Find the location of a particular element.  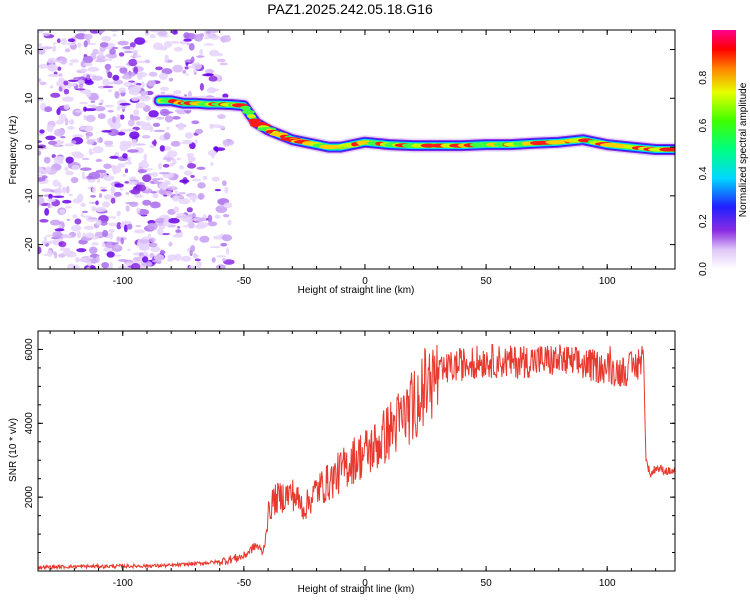

colorbar-label: Normalized spectral amplitude is located at coordinates (743, 149).